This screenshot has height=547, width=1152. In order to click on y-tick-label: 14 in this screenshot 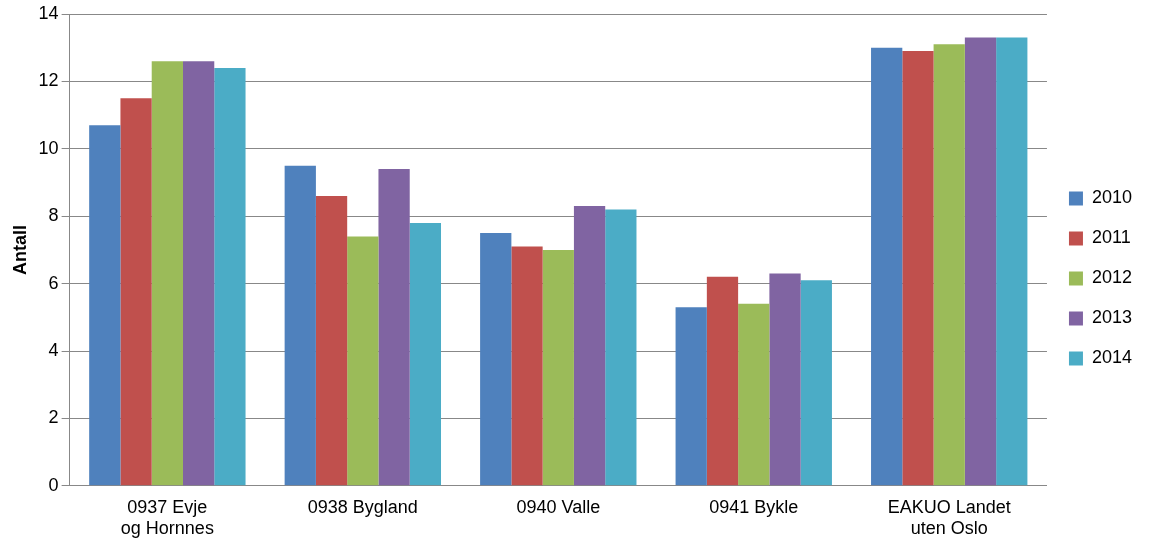, I will do `click(48, 12)`.